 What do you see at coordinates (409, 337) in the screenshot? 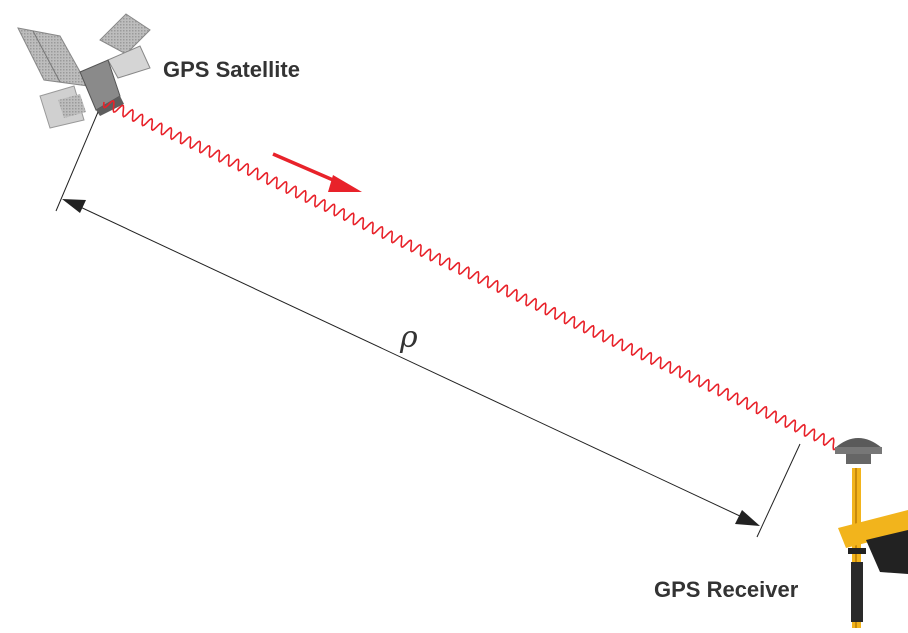
I see `range-symbol: ρ` at bounding box center [409, 337].